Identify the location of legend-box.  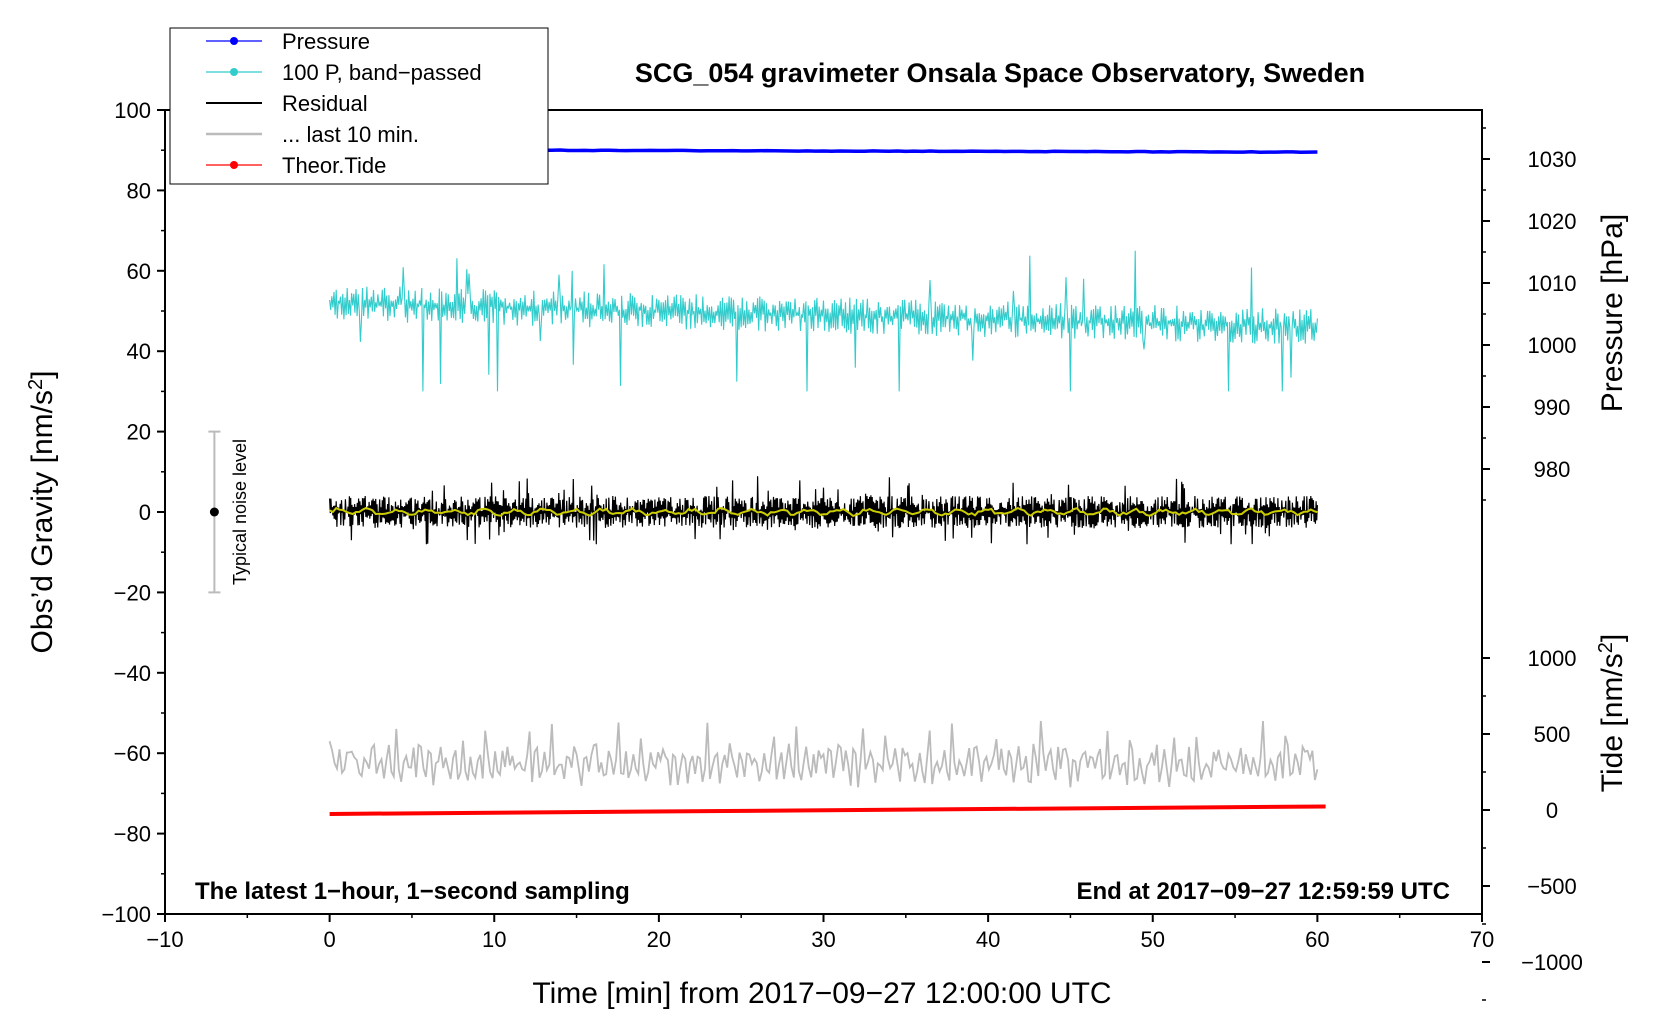
(359, 106).